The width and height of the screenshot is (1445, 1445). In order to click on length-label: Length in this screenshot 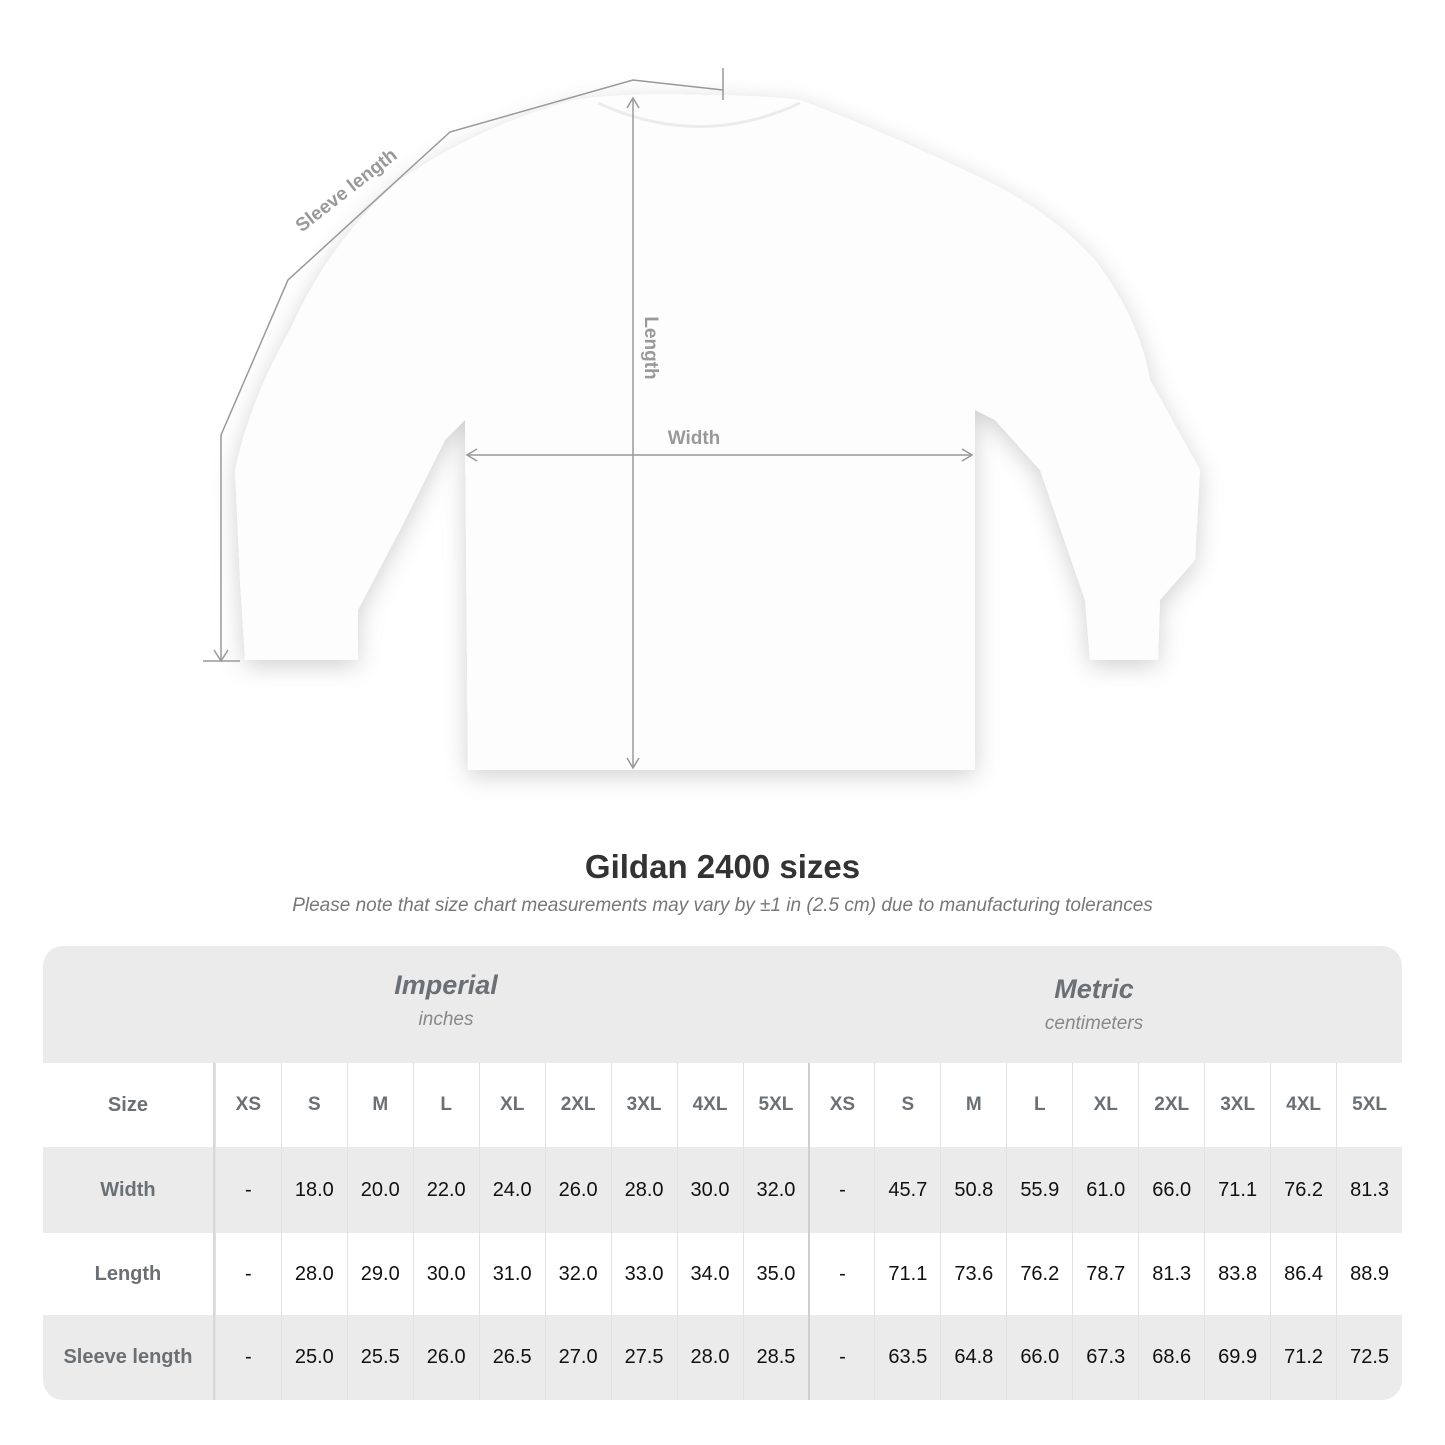, I will do `click(650, 347)`.